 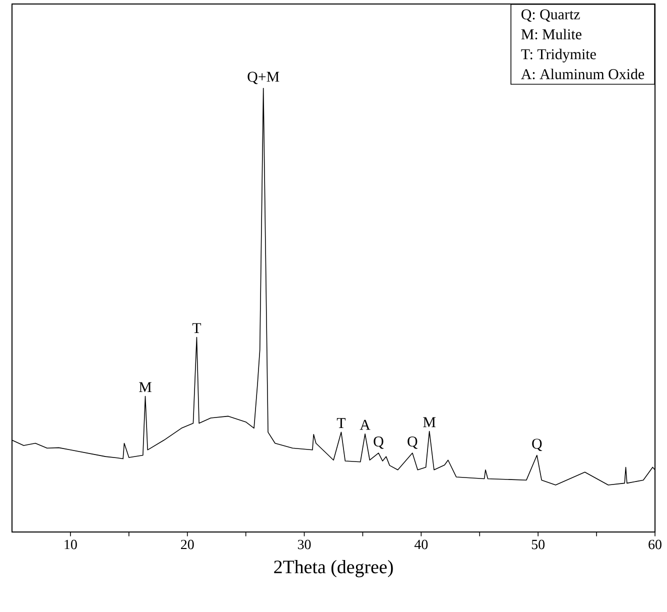 What do you see at coordinates (187, 545) in the screenshot?
I see `x-tick-label: 20` at bounding box center [187, 545].